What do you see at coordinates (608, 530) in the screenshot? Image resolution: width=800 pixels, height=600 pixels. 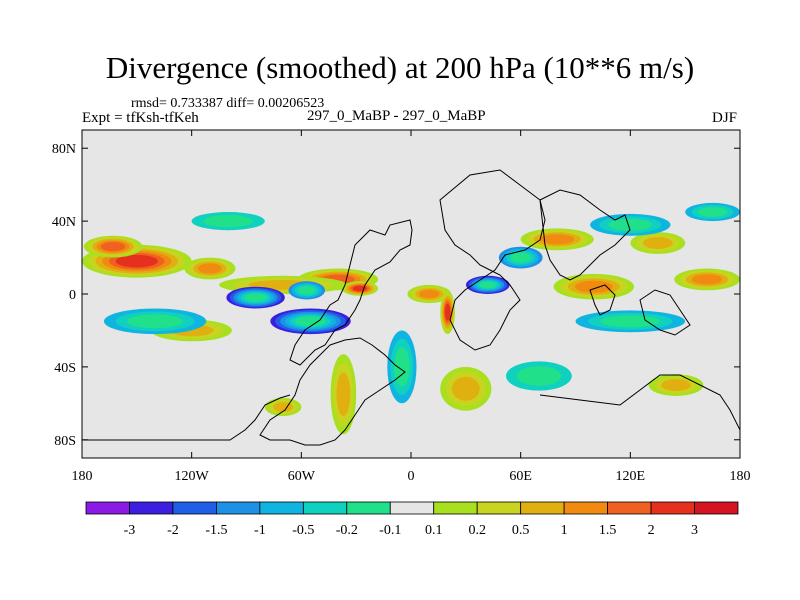 I see `colorbar-label: 1.5` at bounding box center [608, 530].